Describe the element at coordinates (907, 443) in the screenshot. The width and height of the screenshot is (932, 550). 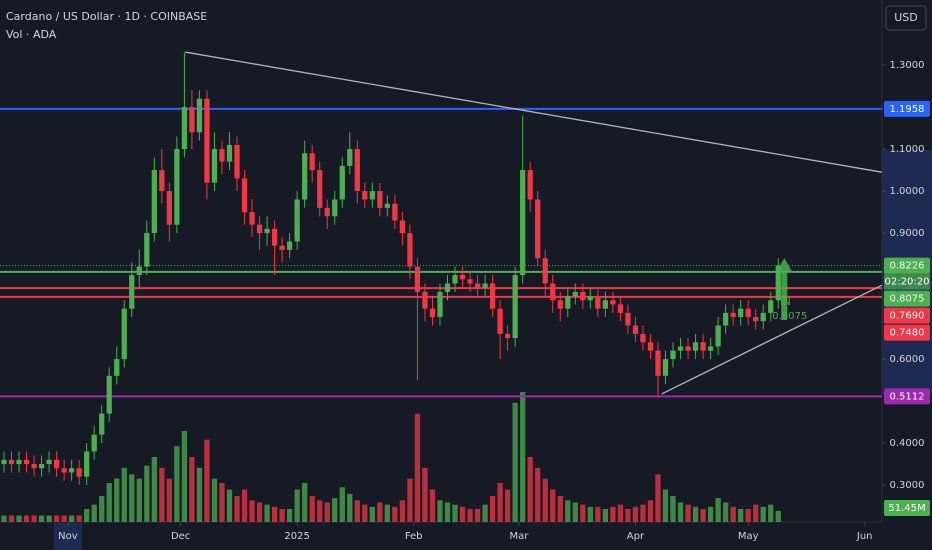
I see `y-tick-label: 0.4000` at that location.